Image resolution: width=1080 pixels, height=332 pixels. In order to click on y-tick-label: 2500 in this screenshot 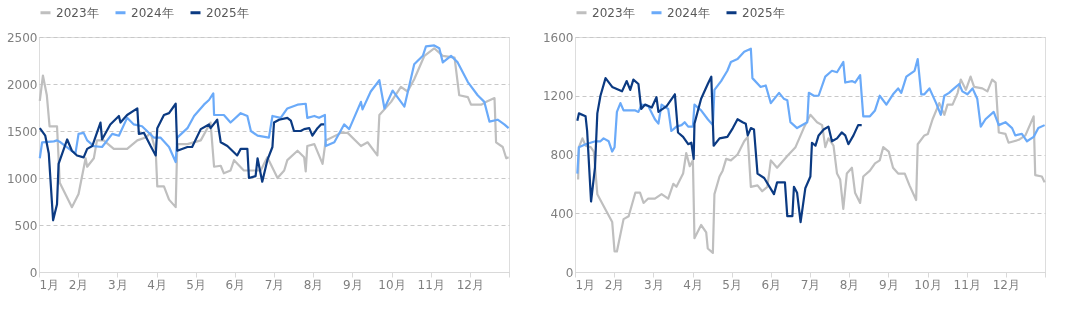, I will do `click(22, 37)`.